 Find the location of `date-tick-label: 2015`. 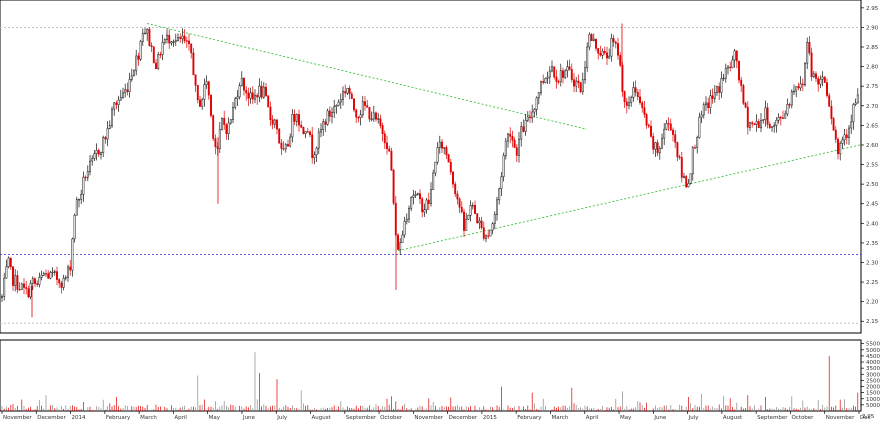

date-tick-label: 2015 is located at coordinates (490, 418).